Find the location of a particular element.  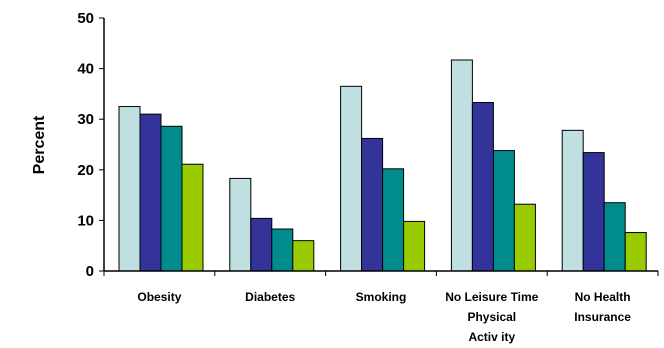

y-ticks-group: 0 10 20 30 40 50 is located at coordinates (90, 145).